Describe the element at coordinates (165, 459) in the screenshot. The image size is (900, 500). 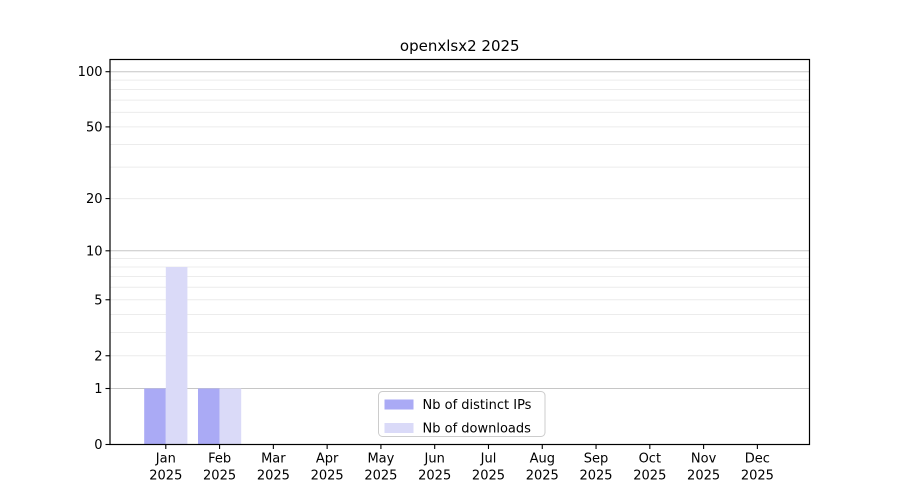
I see `x-tick-label-month: Jan` at that location.